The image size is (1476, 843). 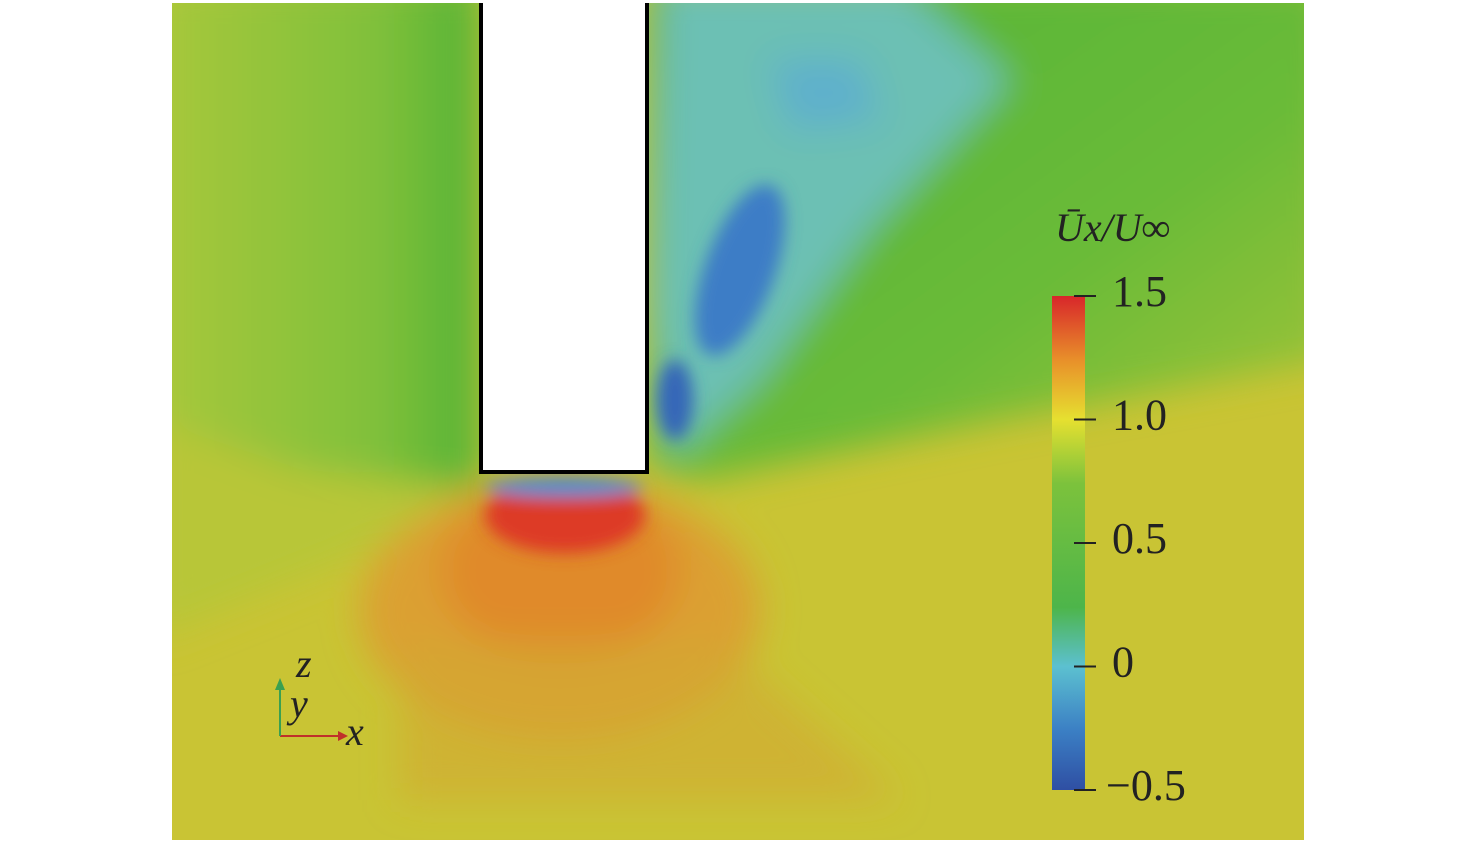 What do you see at coordinates (1139, 538) in the screenshot?
I see `colorbar-tick-label: 0.5` at bounding box center [1139, 538].